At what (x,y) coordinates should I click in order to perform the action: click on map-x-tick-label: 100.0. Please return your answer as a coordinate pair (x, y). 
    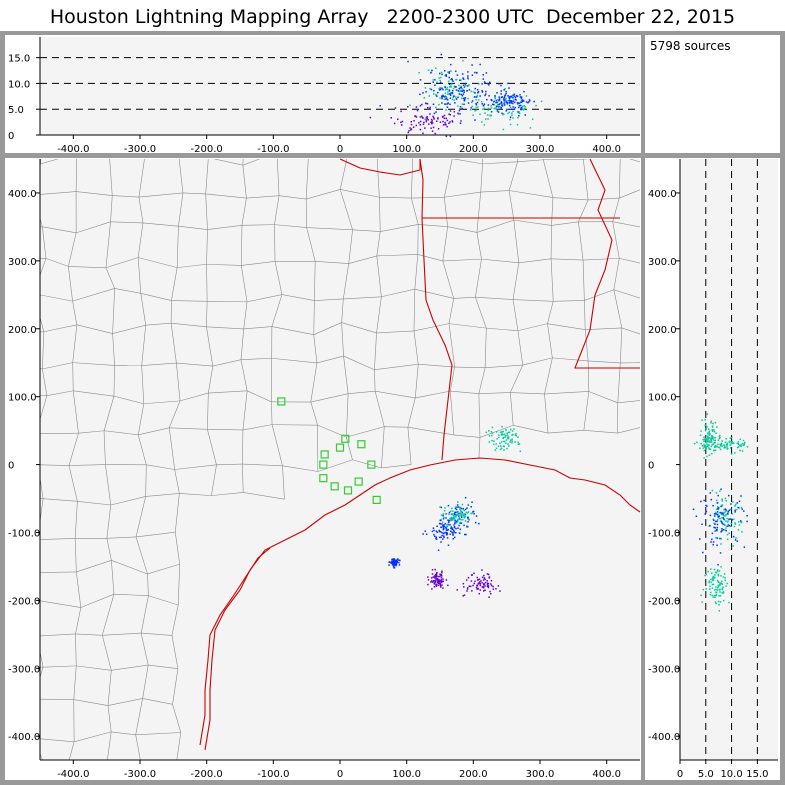
    Looking at the image, I should click on (406, 774).